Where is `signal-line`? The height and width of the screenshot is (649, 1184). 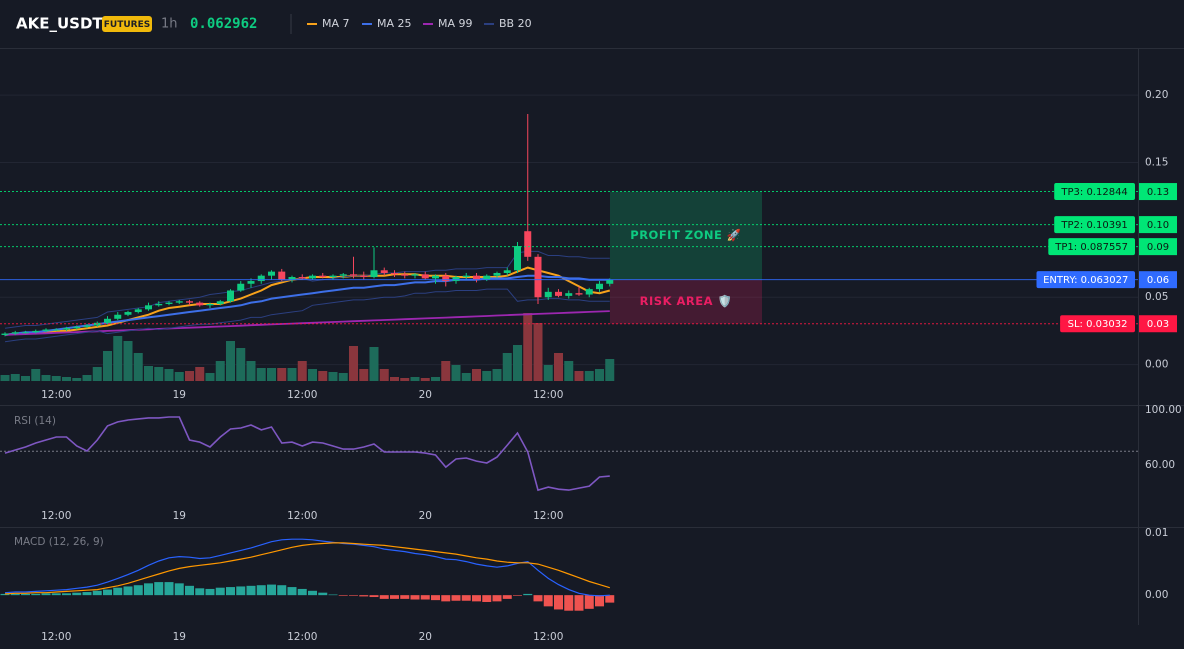 signal-line is located at coordinates (307, 568).